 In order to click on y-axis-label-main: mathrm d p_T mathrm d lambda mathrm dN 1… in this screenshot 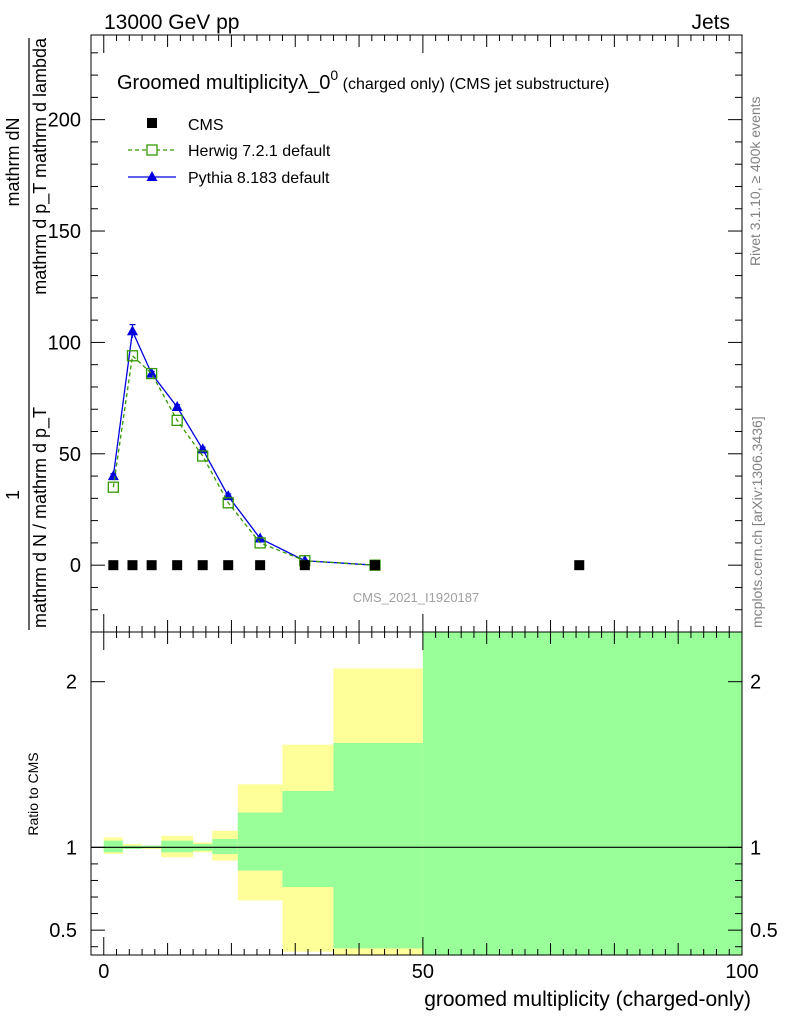, I will do `click(27, 333)`.